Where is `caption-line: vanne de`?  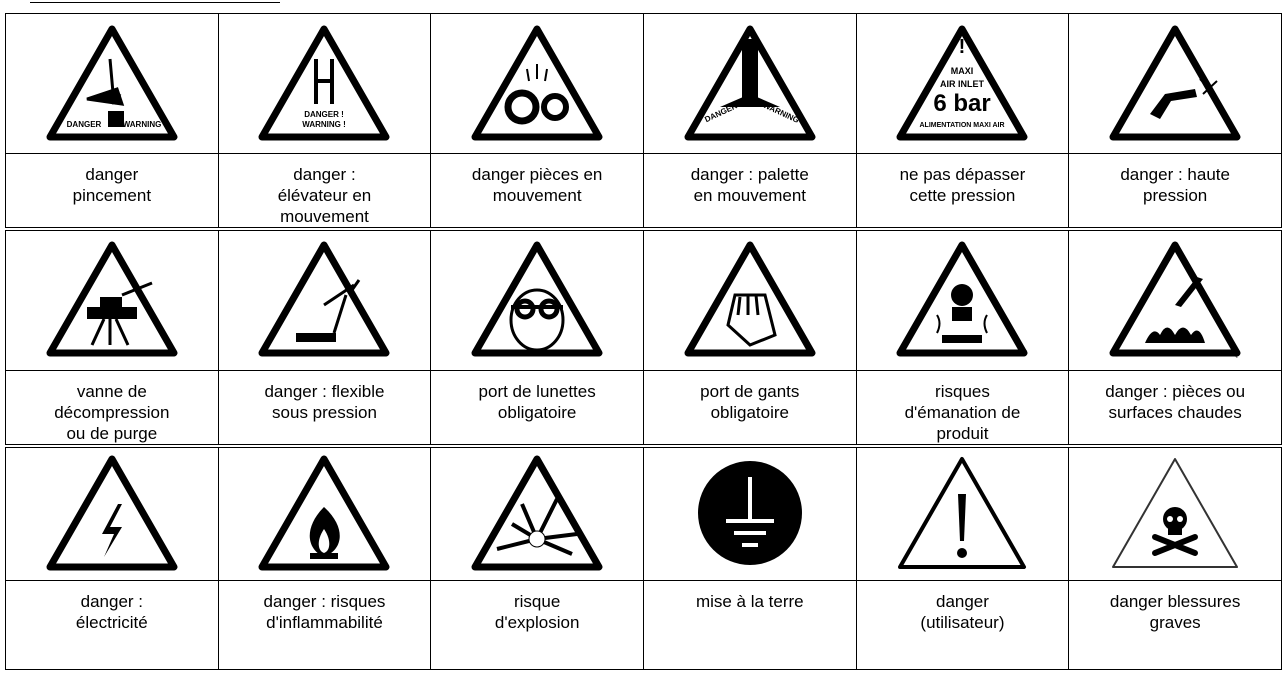
caption-line: vanne de is located at coordinates (111, 391).